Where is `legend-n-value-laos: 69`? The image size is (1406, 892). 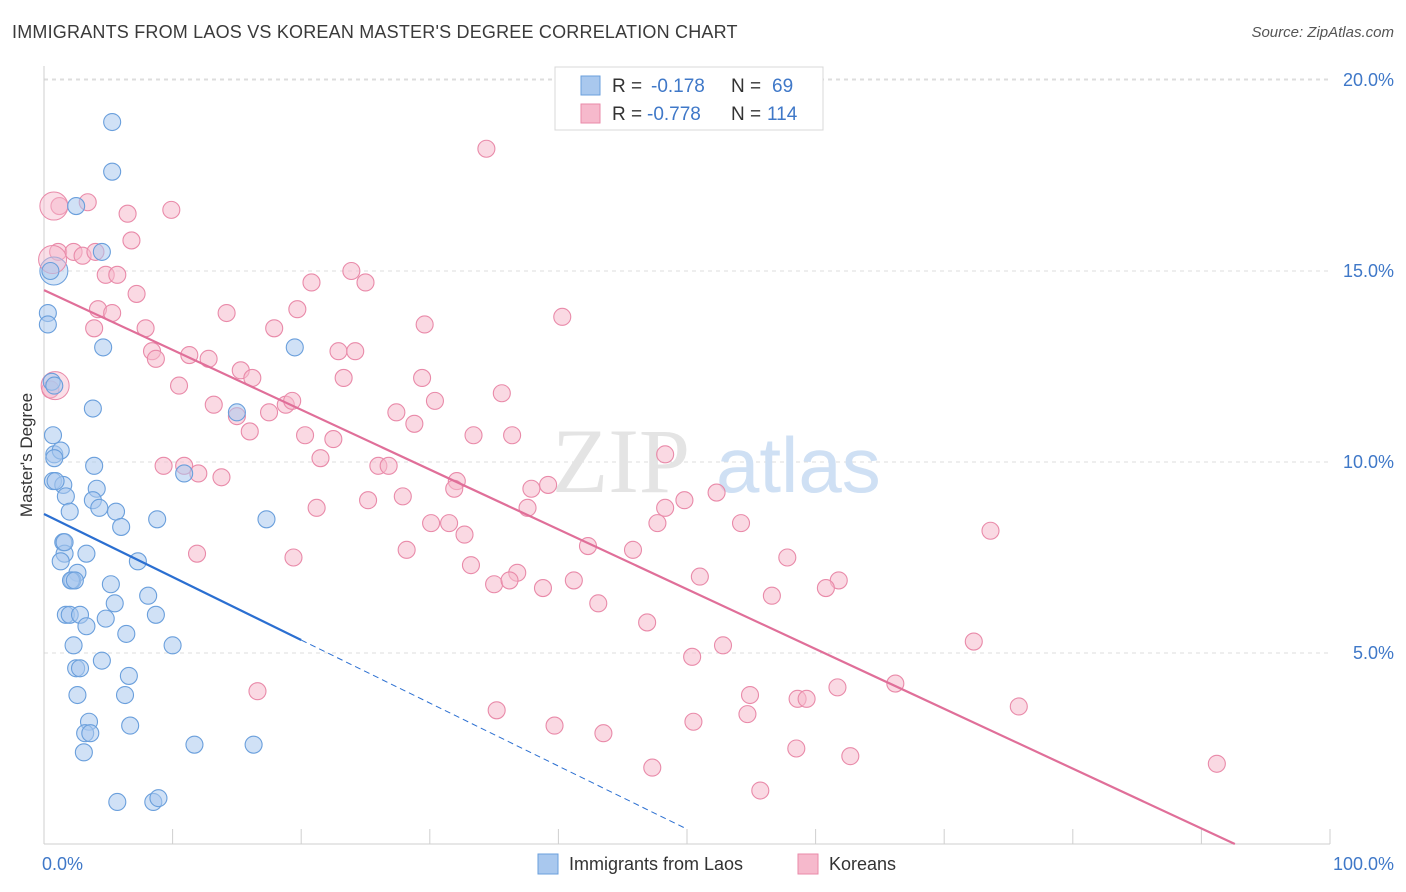
legend-n-value-laos: 69 is located at coordinates (782, 86).